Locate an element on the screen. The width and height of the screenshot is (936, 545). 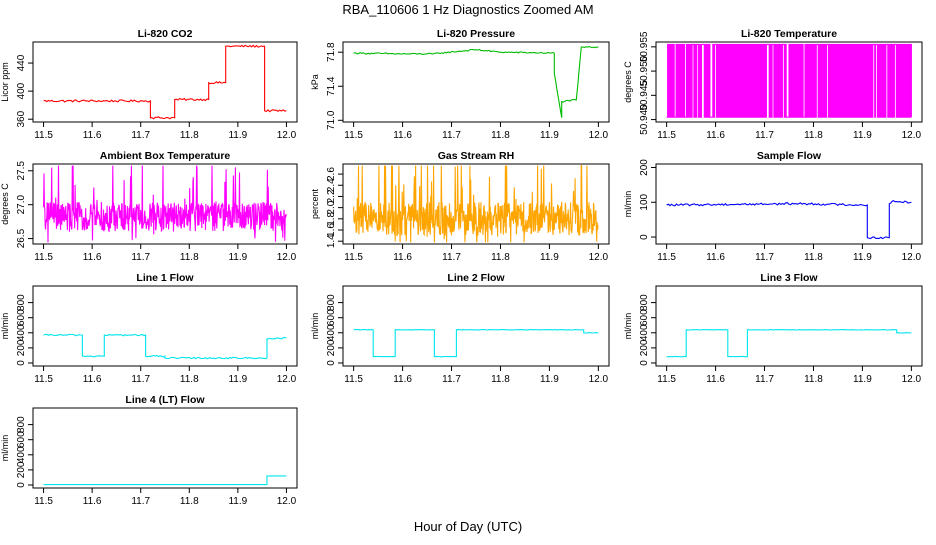
panel-title: Li-820 Temperature is located at coordinates (789, 34).